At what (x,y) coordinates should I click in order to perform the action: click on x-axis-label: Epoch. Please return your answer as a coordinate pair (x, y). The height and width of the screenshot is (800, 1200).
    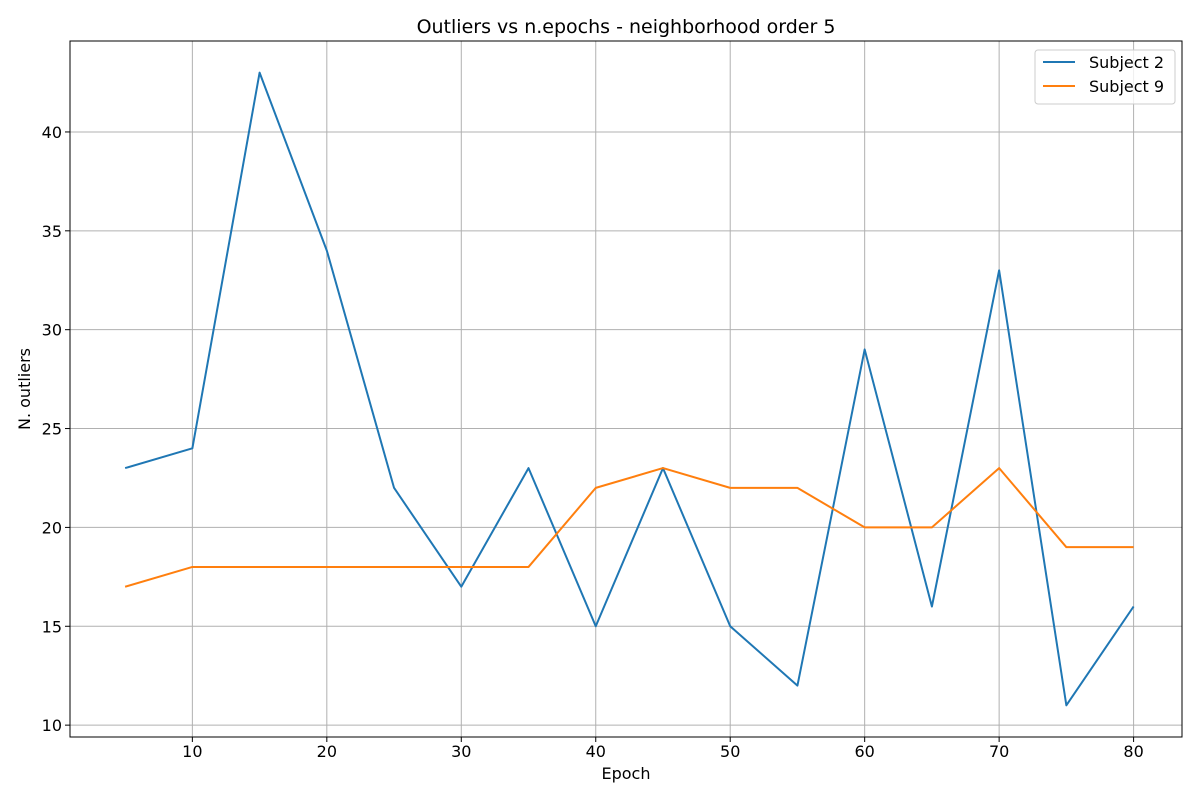
    Looking at the image, I should click on (626, 773).